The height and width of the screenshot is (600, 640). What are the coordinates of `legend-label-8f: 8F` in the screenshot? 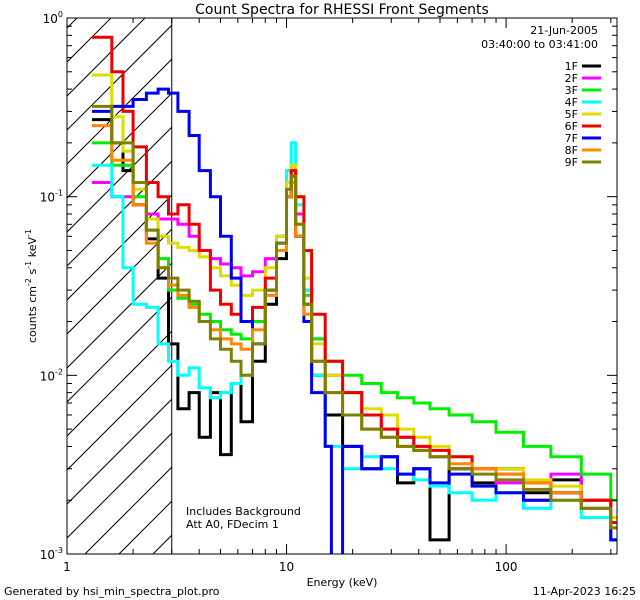 It's located at (571, 150).